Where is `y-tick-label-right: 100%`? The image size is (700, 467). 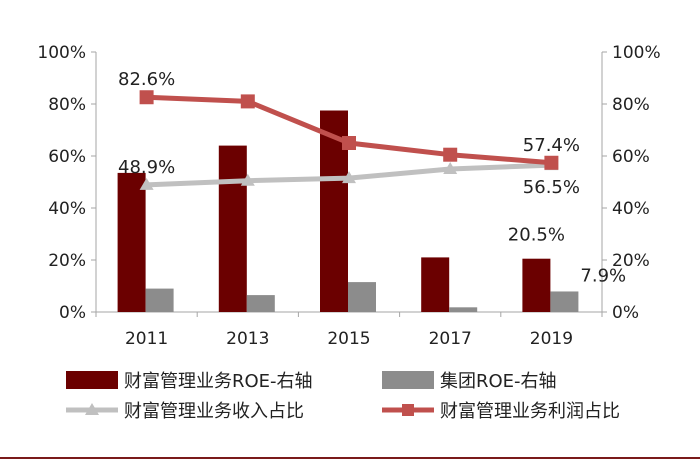
y-tick-label-right: 100% is located at coordinates (636, 53).